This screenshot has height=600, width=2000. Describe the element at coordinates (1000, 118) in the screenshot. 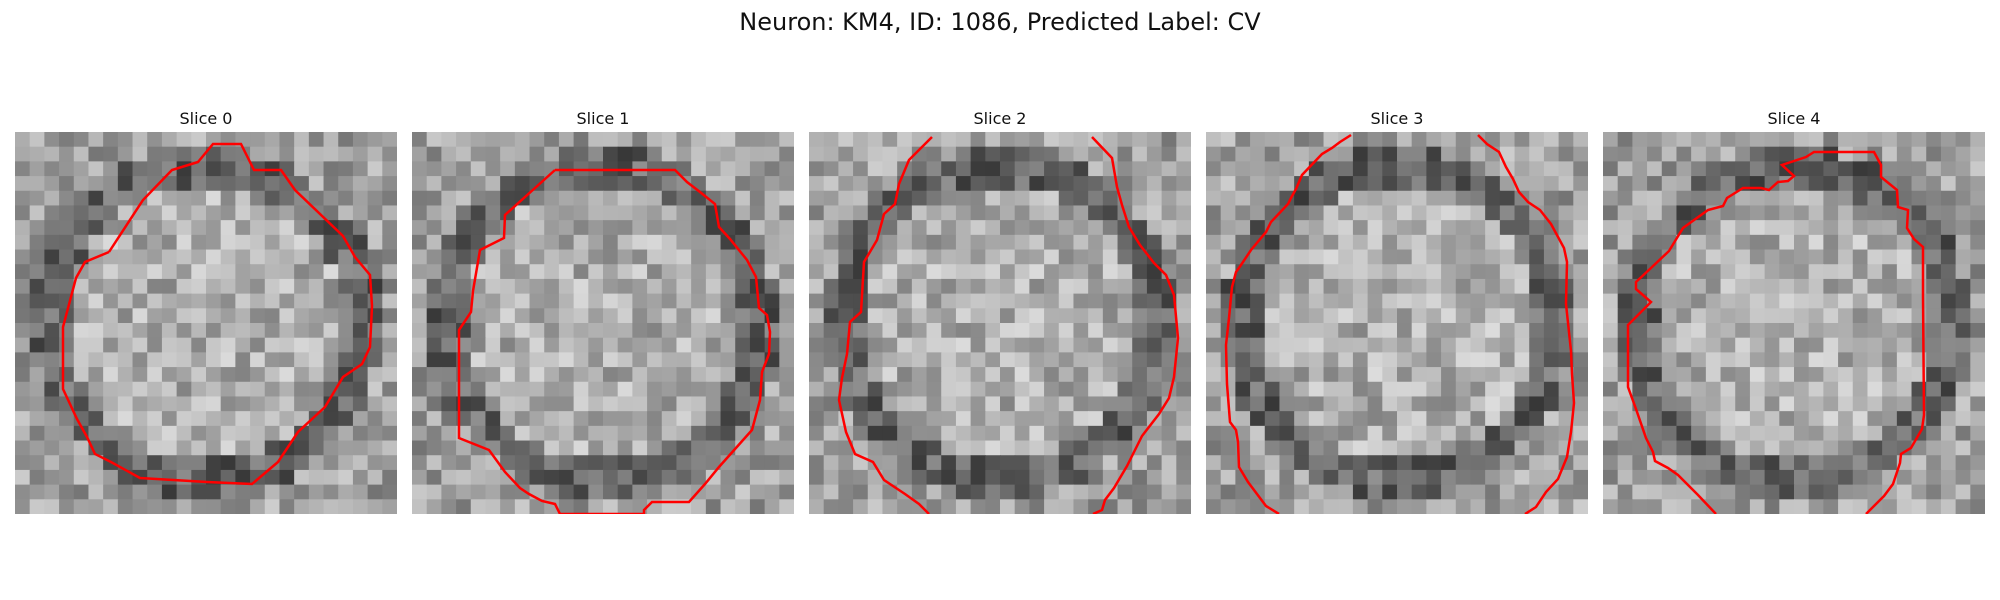

I see `slice-title-2: Slice 2` at that location.